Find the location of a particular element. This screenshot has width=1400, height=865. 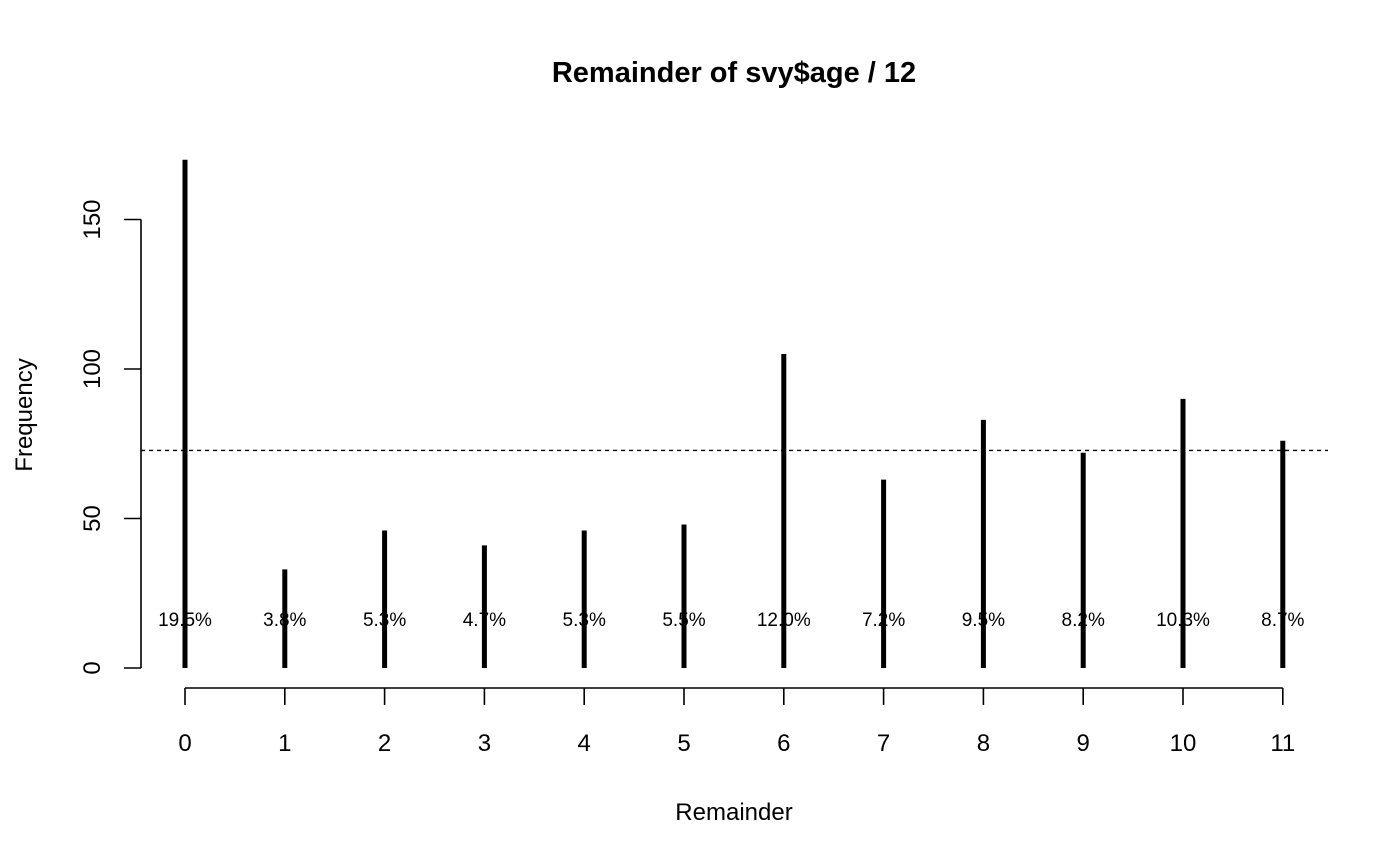

percent-label: 9.5% is located at coordinates (983, 620).